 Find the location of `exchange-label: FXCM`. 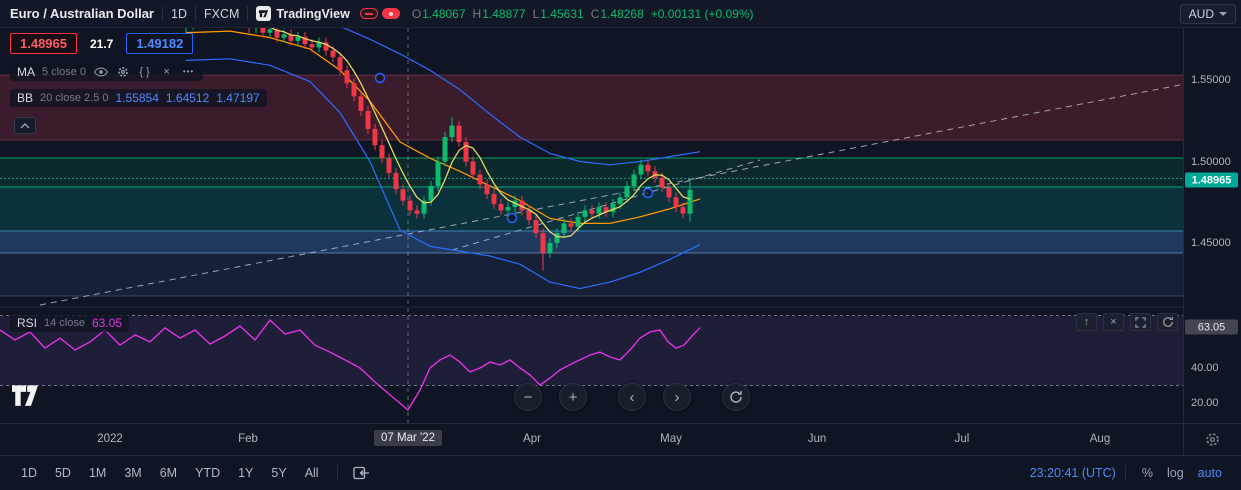

exchange-label: FXCM is located at coordinates (221, 13).